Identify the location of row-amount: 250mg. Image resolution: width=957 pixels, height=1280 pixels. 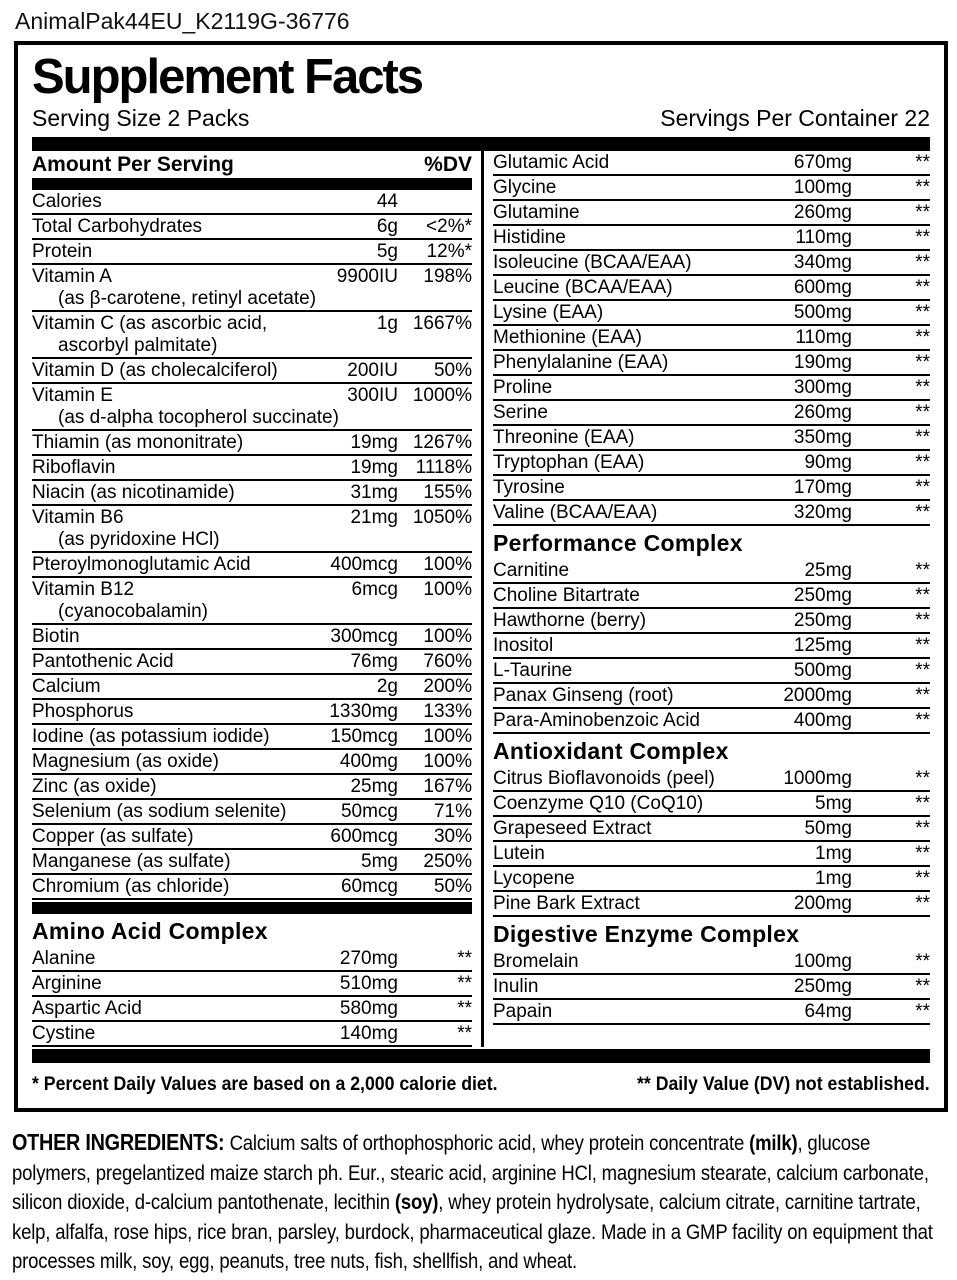
(822, 595).